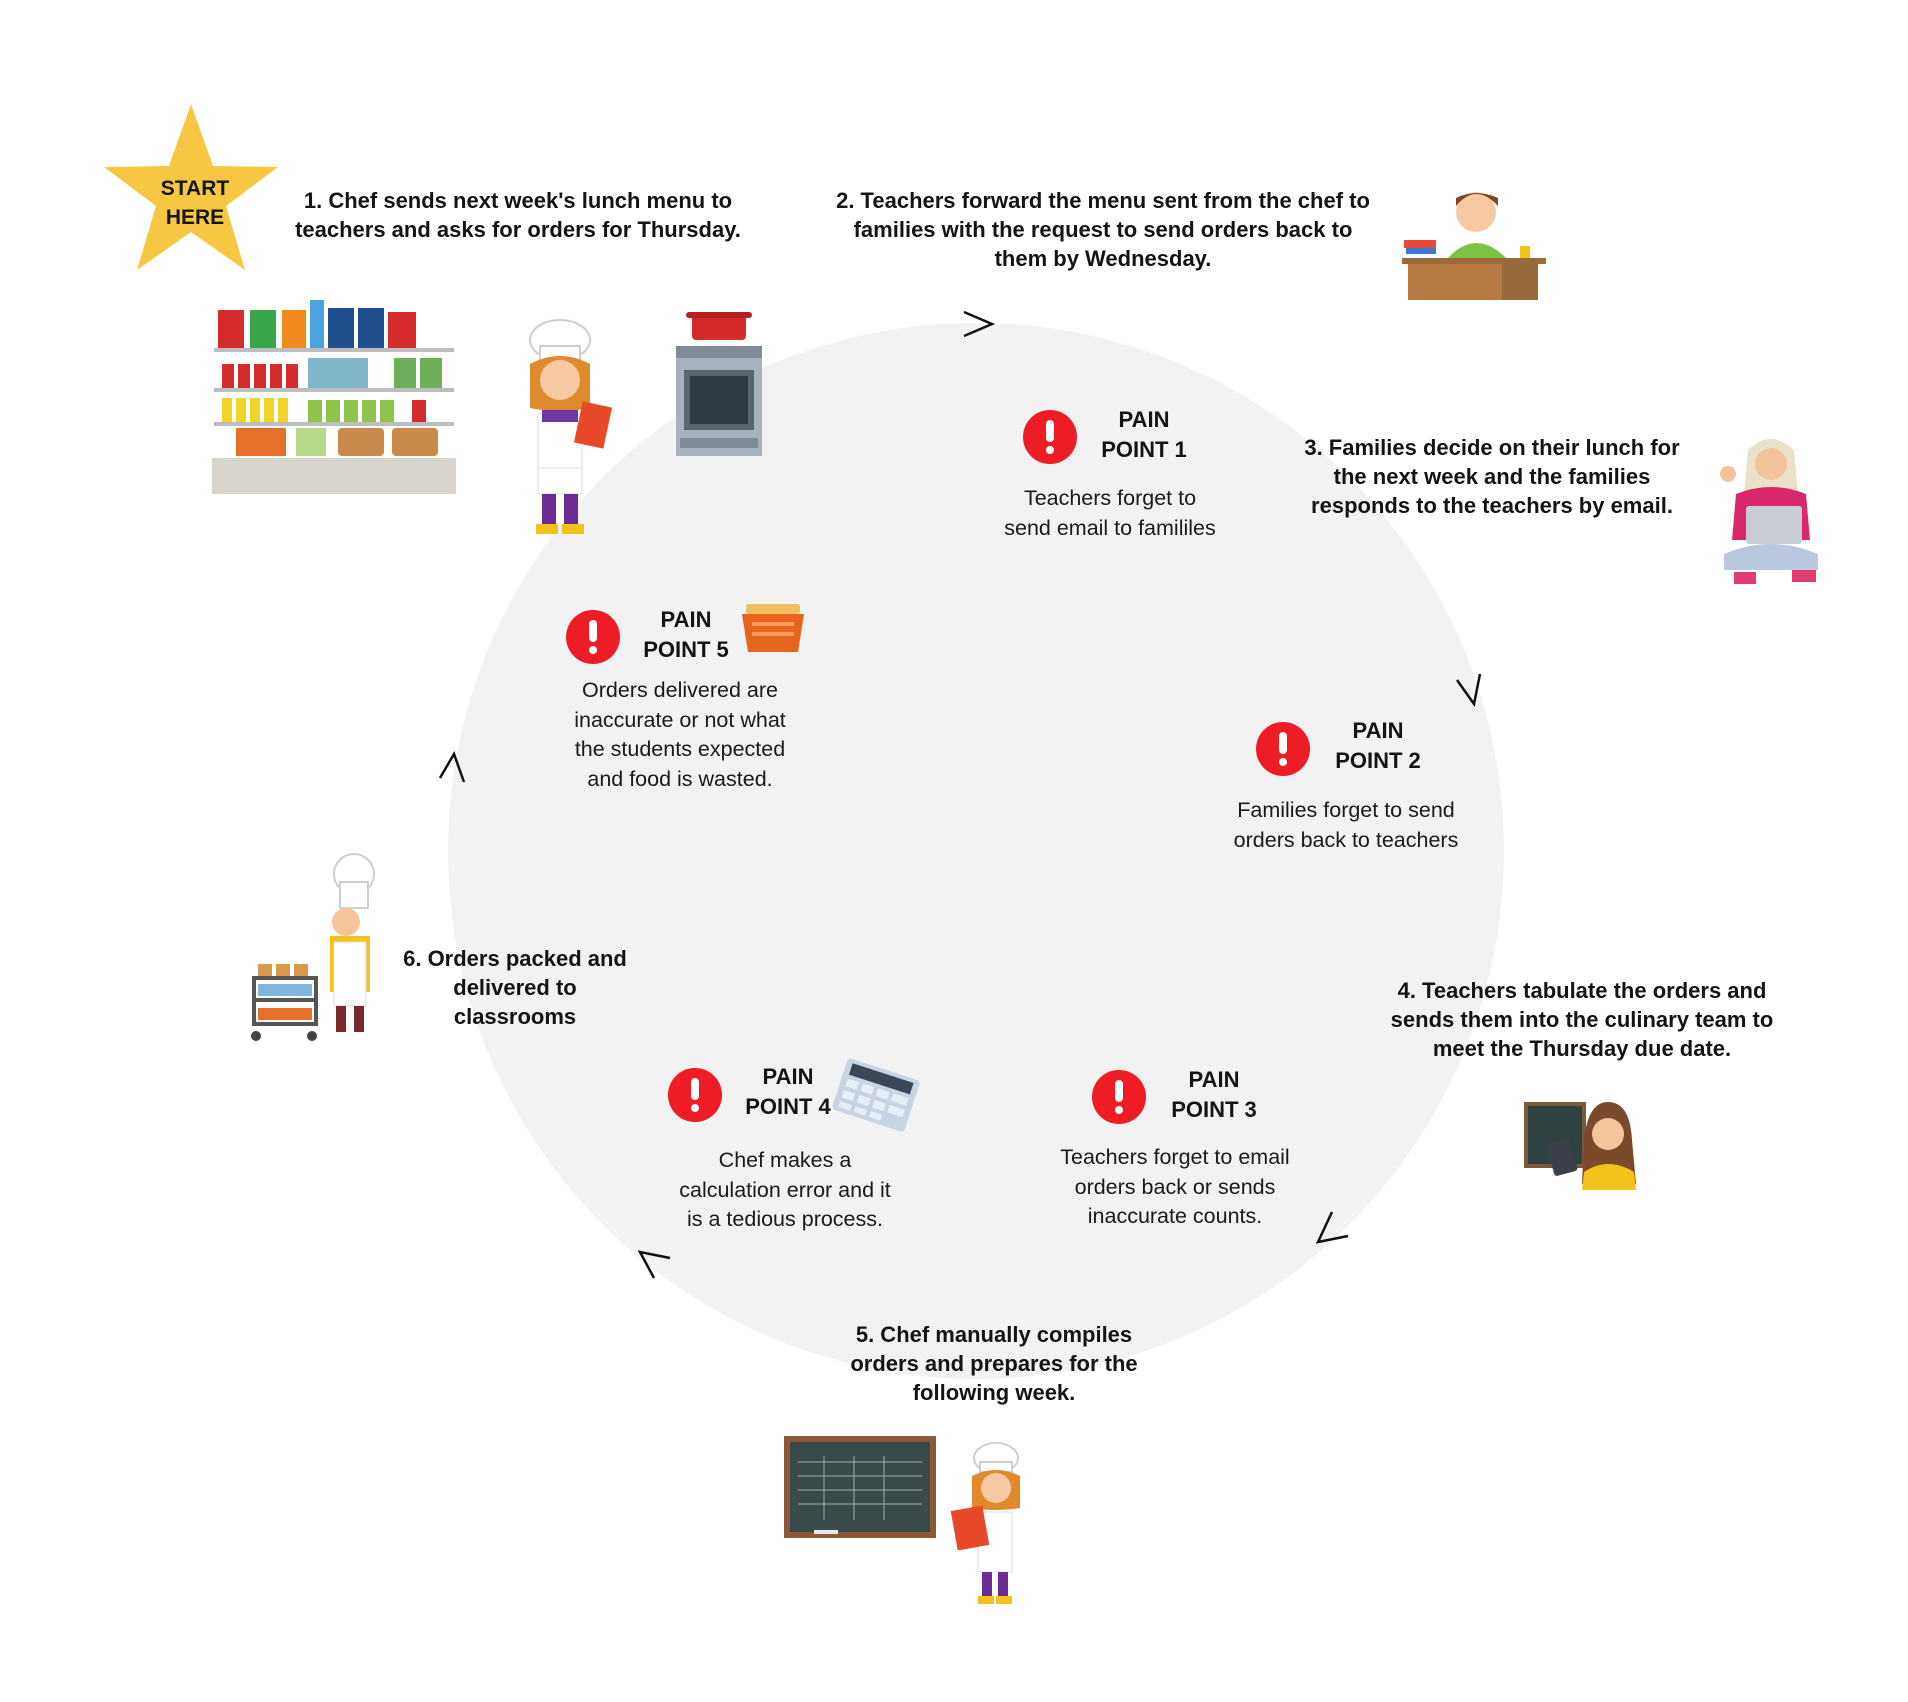  I want to click on star-badge-icon, so click(191, 187).